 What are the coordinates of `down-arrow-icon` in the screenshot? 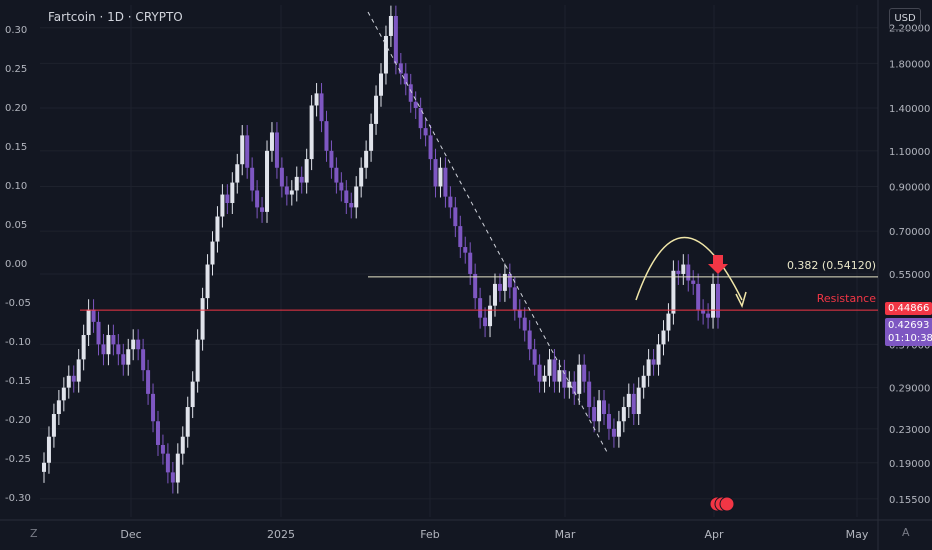 It's located at (718, 264).